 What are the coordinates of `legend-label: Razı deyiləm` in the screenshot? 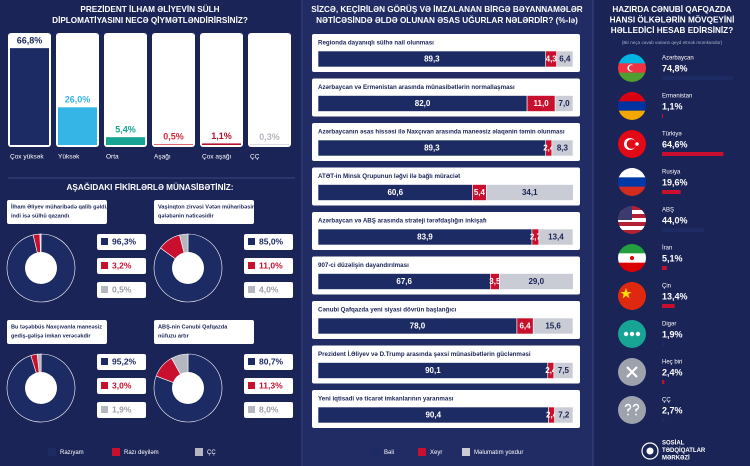 It's located at (141, 453).